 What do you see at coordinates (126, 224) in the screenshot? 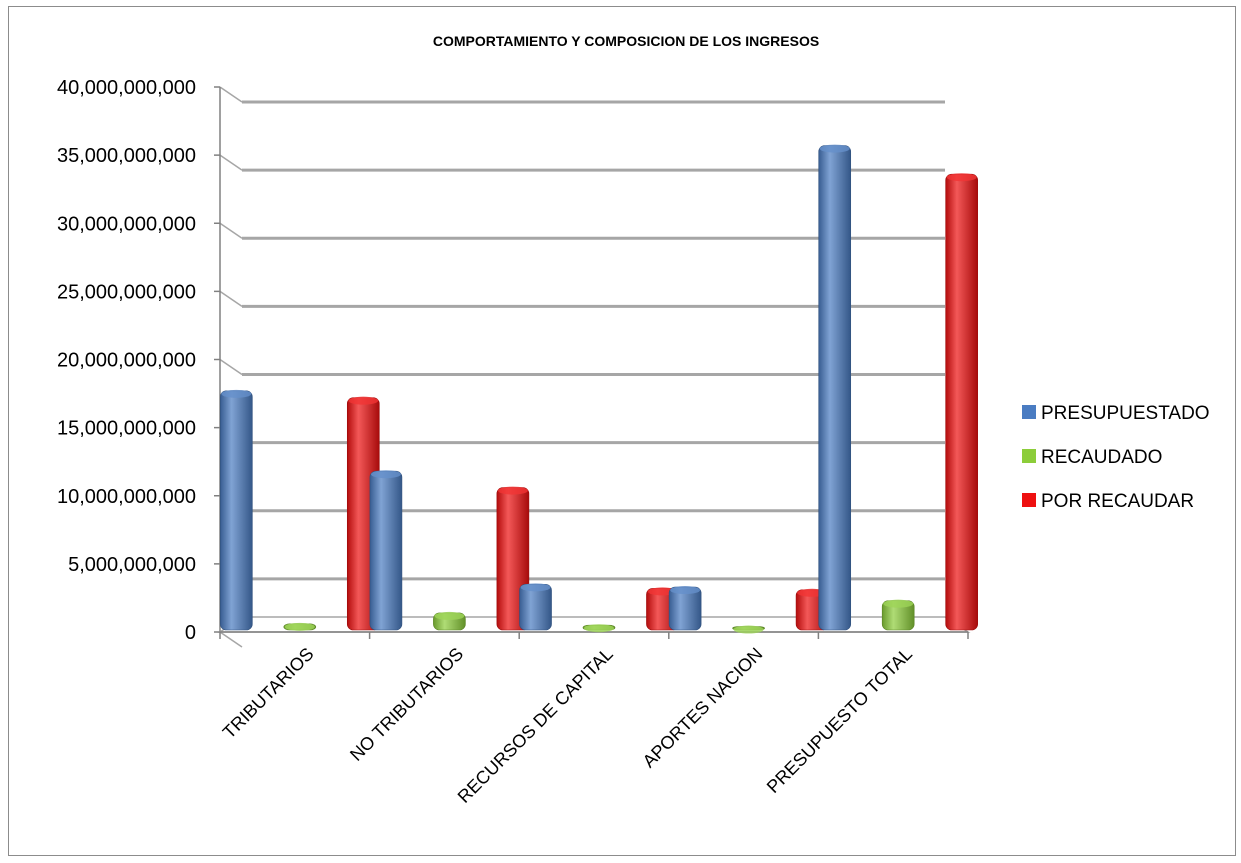
I see `y-tick-label: 30,000,000,000` at bounding box center [126, 224].